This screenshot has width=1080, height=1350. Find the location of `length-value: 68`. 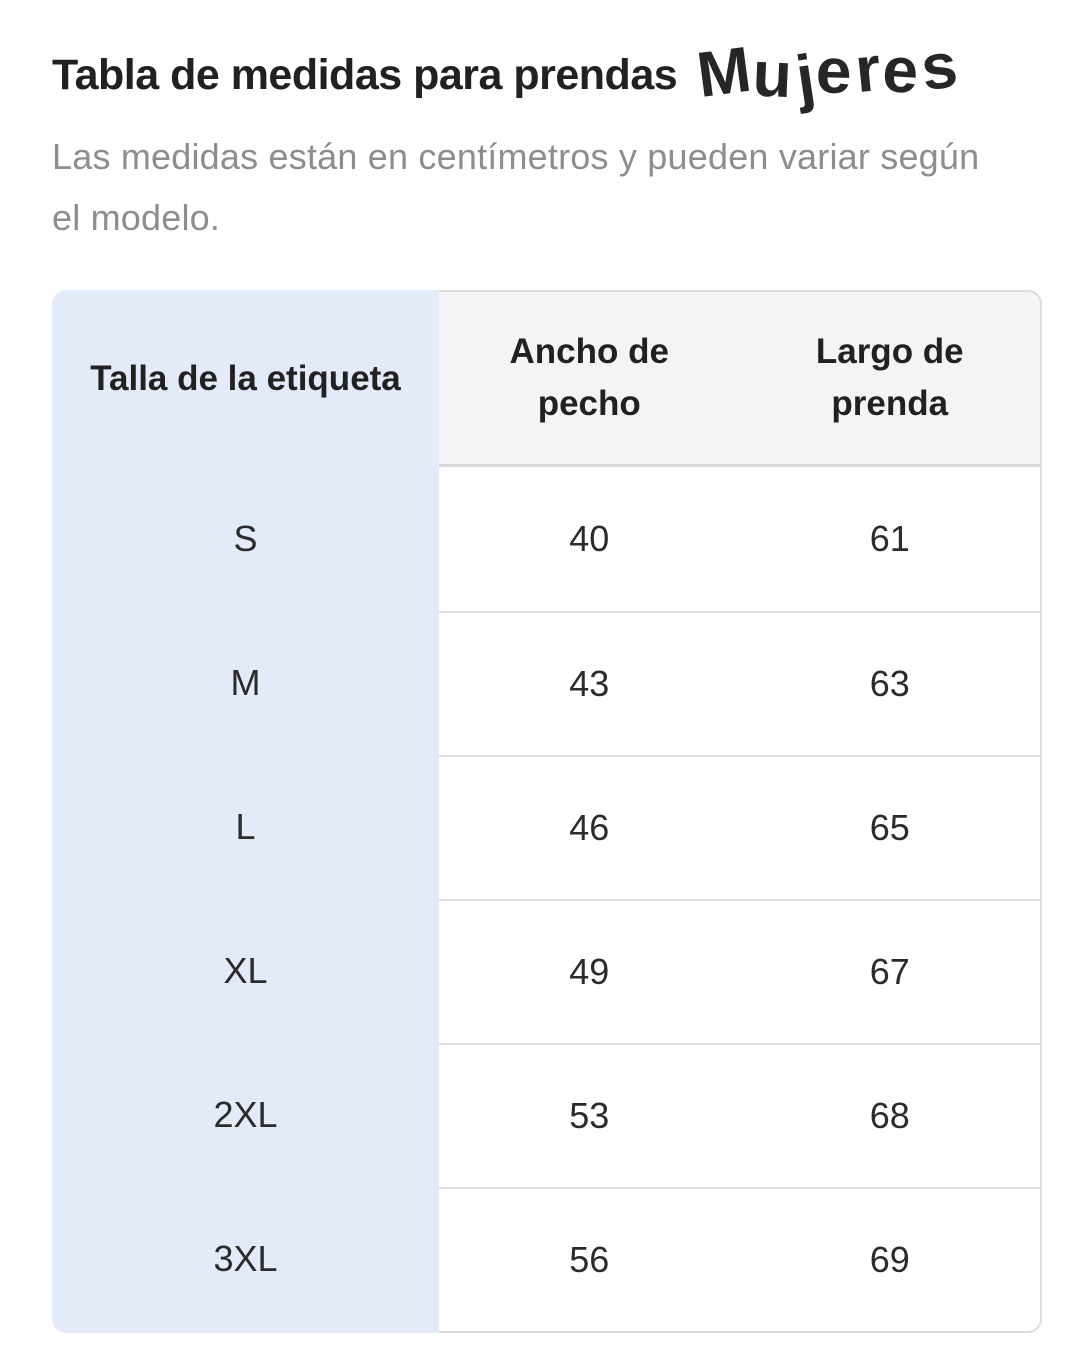

length-value: 68 is located at coordinates (889, 1115).